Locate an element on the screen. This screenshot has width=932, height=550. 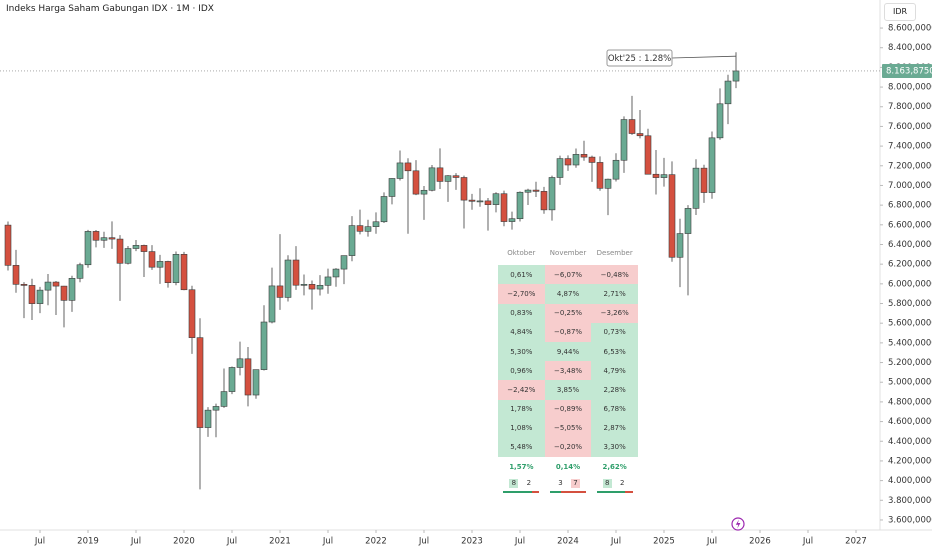
y-tick-label: 6.000,0000 is located at coordinates (910, 284).